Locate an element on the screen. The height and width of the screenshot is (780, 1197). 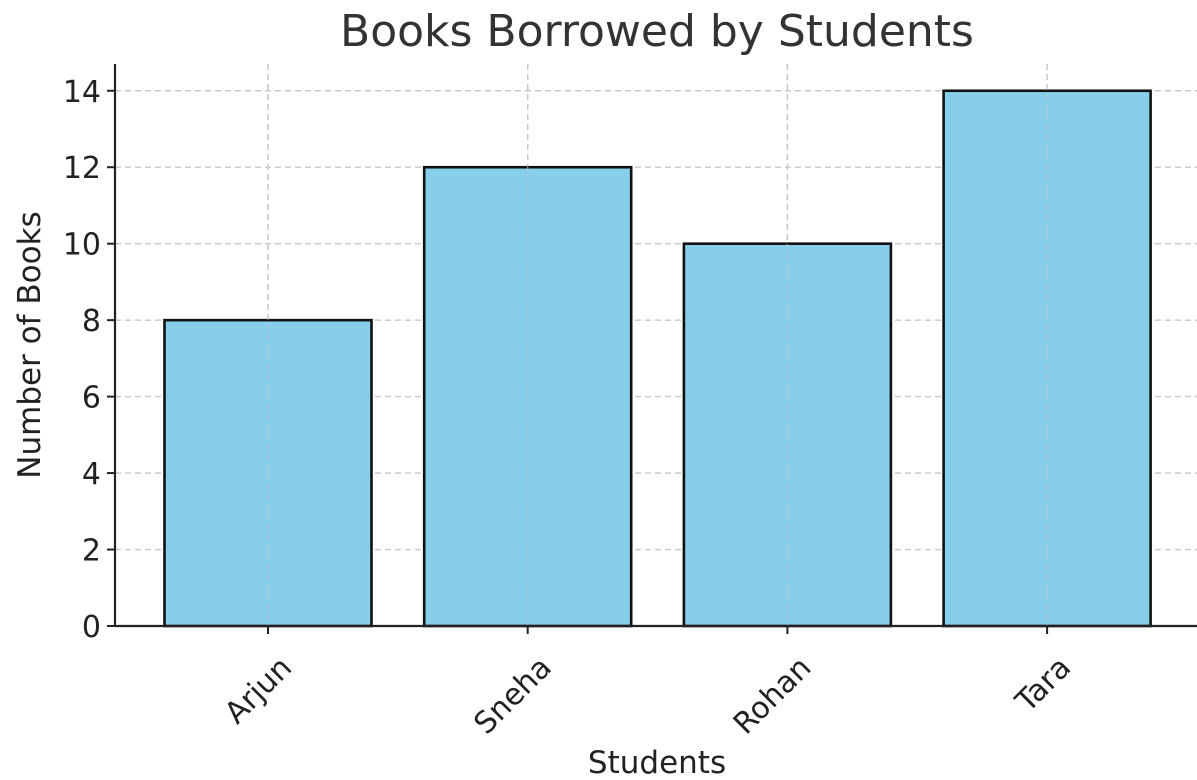
chart-title: Books Borrowed by Students is located at coordinates (657, 31).